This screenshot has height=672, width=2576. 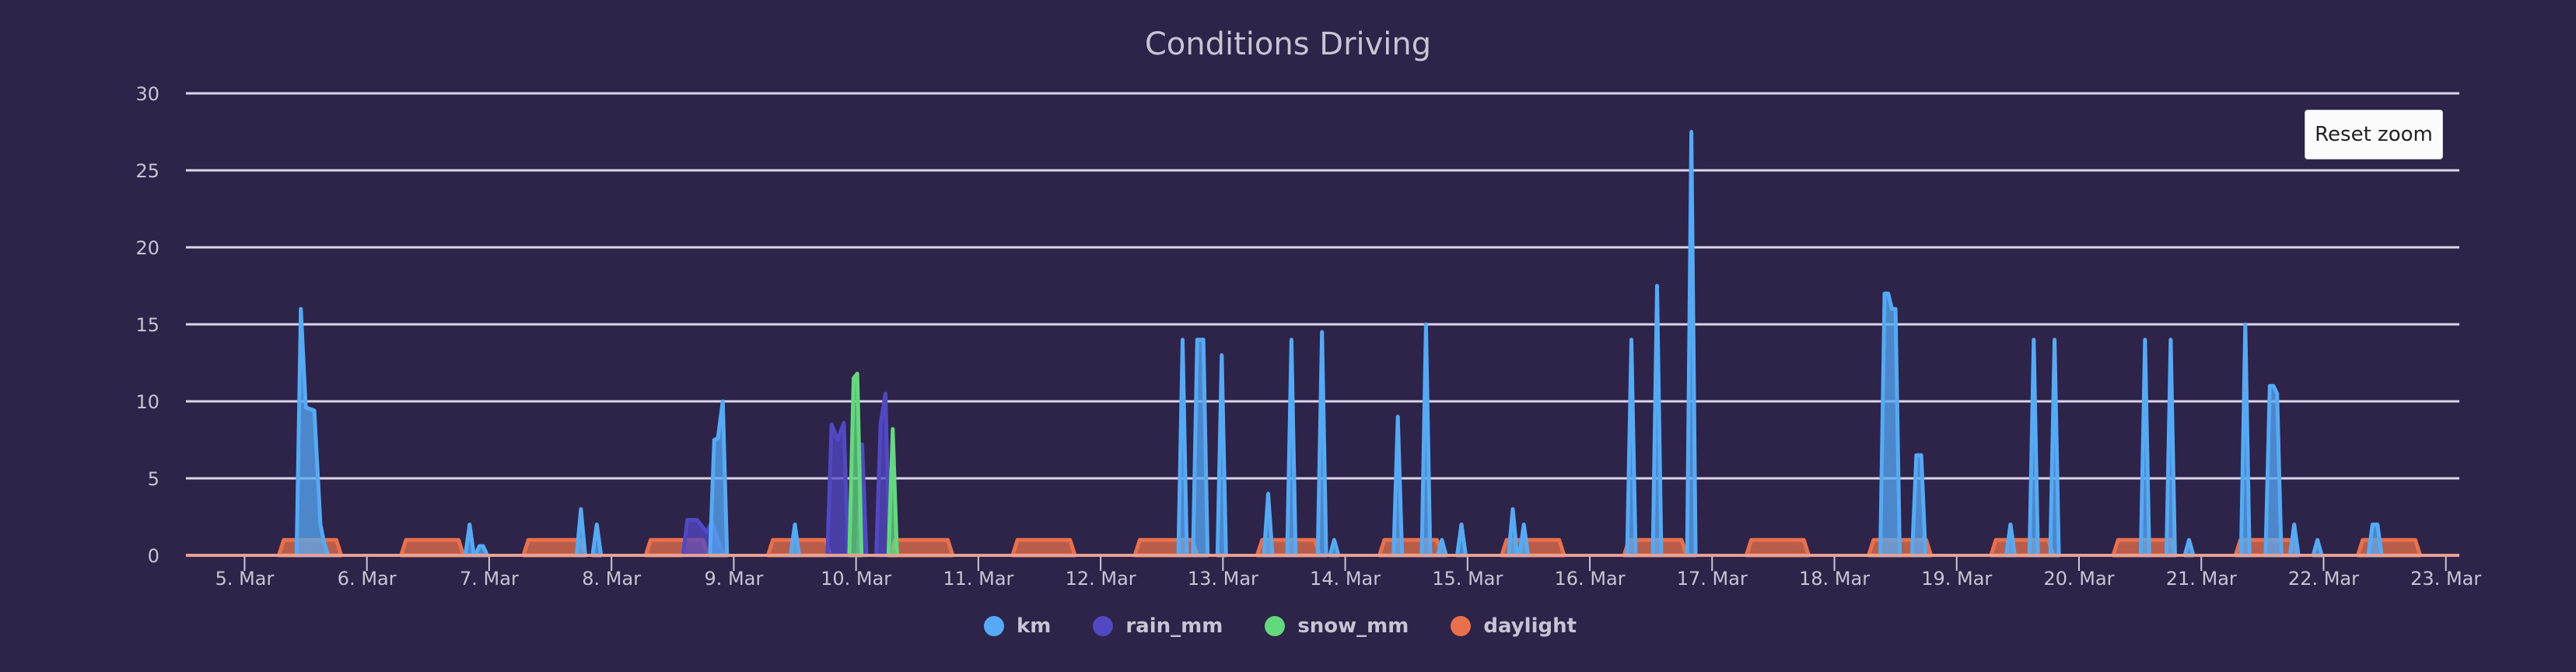 I want to click on chart-title: Conditions Driving, so click(x=1288, y=44).